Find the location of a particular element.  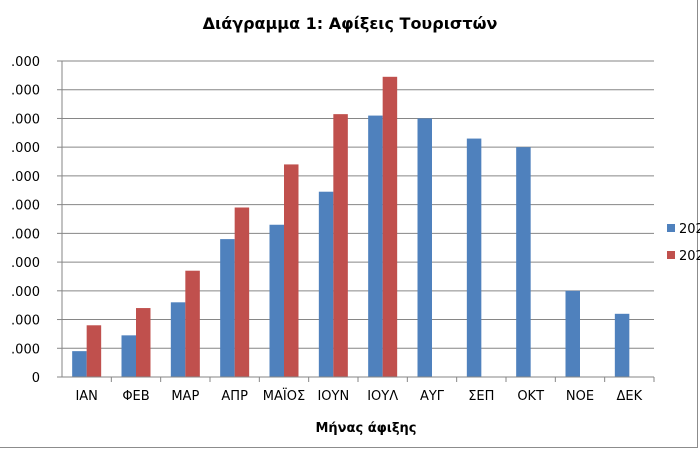

x-tick-label: ΝΟΕ is located at coordinates (580, 396).